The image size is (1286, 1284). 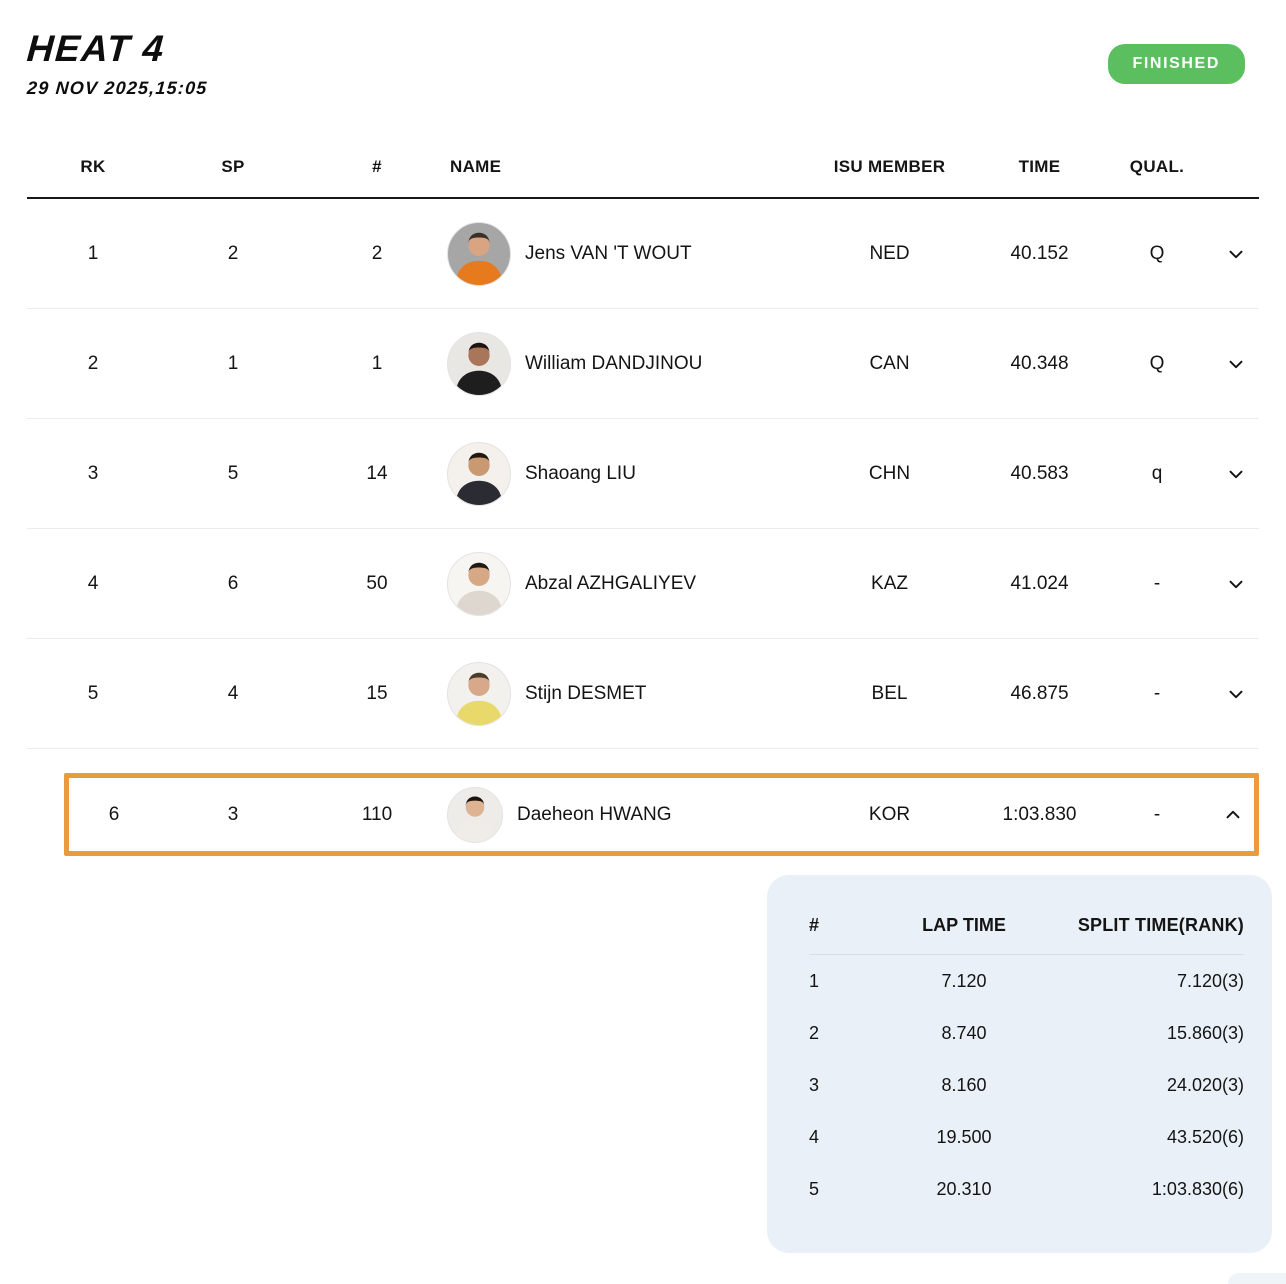 What do you see at coordinates (964, 1136) in the screenshot?
I see `lap-time-value: 19.500` at bounding box center [964, 1136].